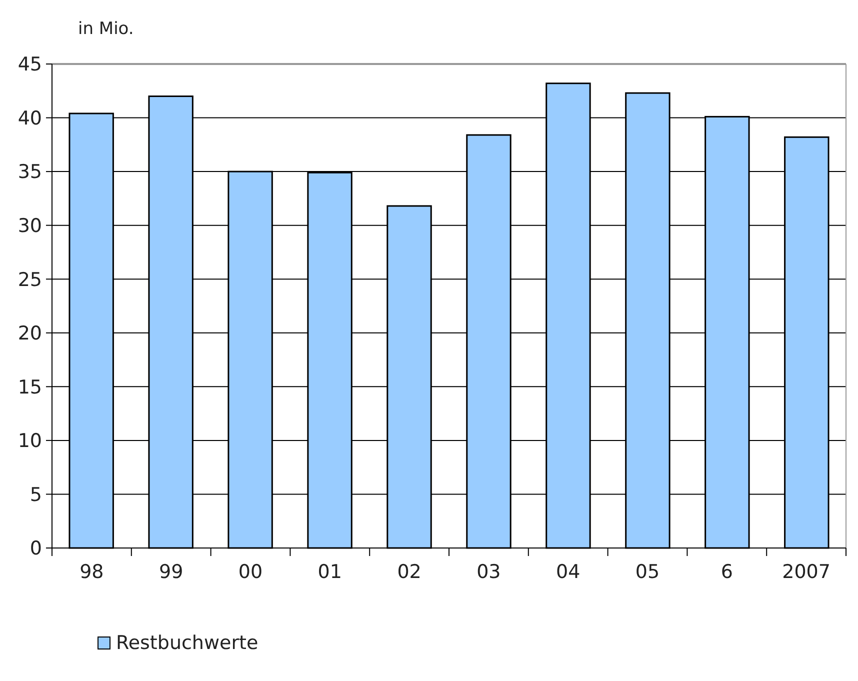 This screenshot has width=858, height=681. I want to click on x-tick-label: 99, so click(171, 572).